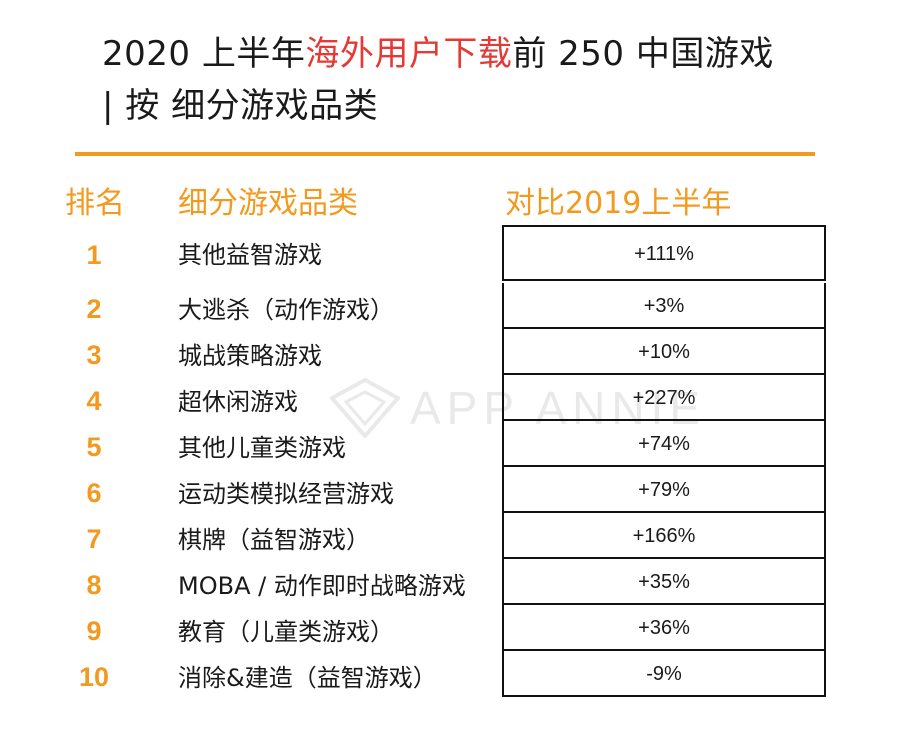 The width and height of the screenshot is (899, 739). I want to click on category-label: 消除&建造（益智游戏）, so click(307, 678).